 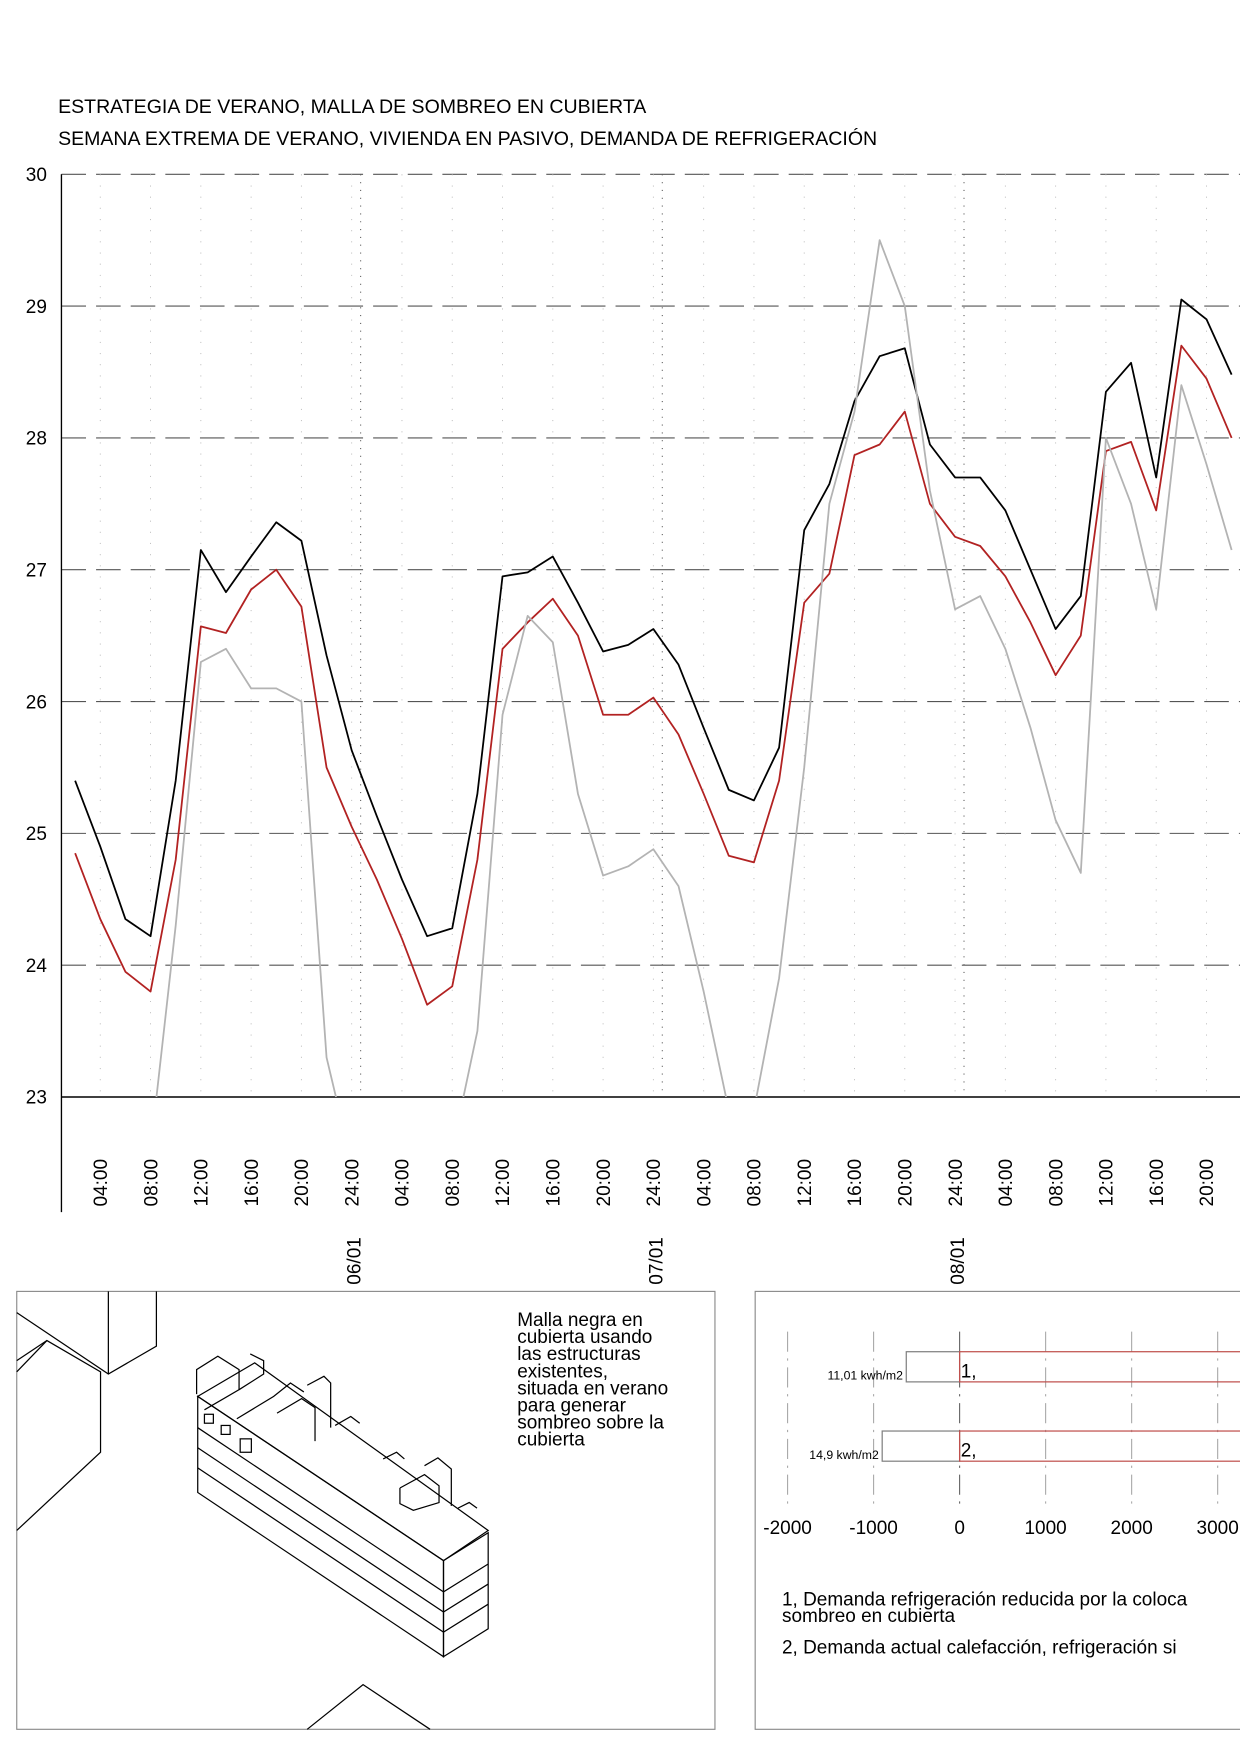 What do you see at coordinates (656, 1261) in the screenshot?
I see `date-label: 07/01` at bounding box center [656, 1261].